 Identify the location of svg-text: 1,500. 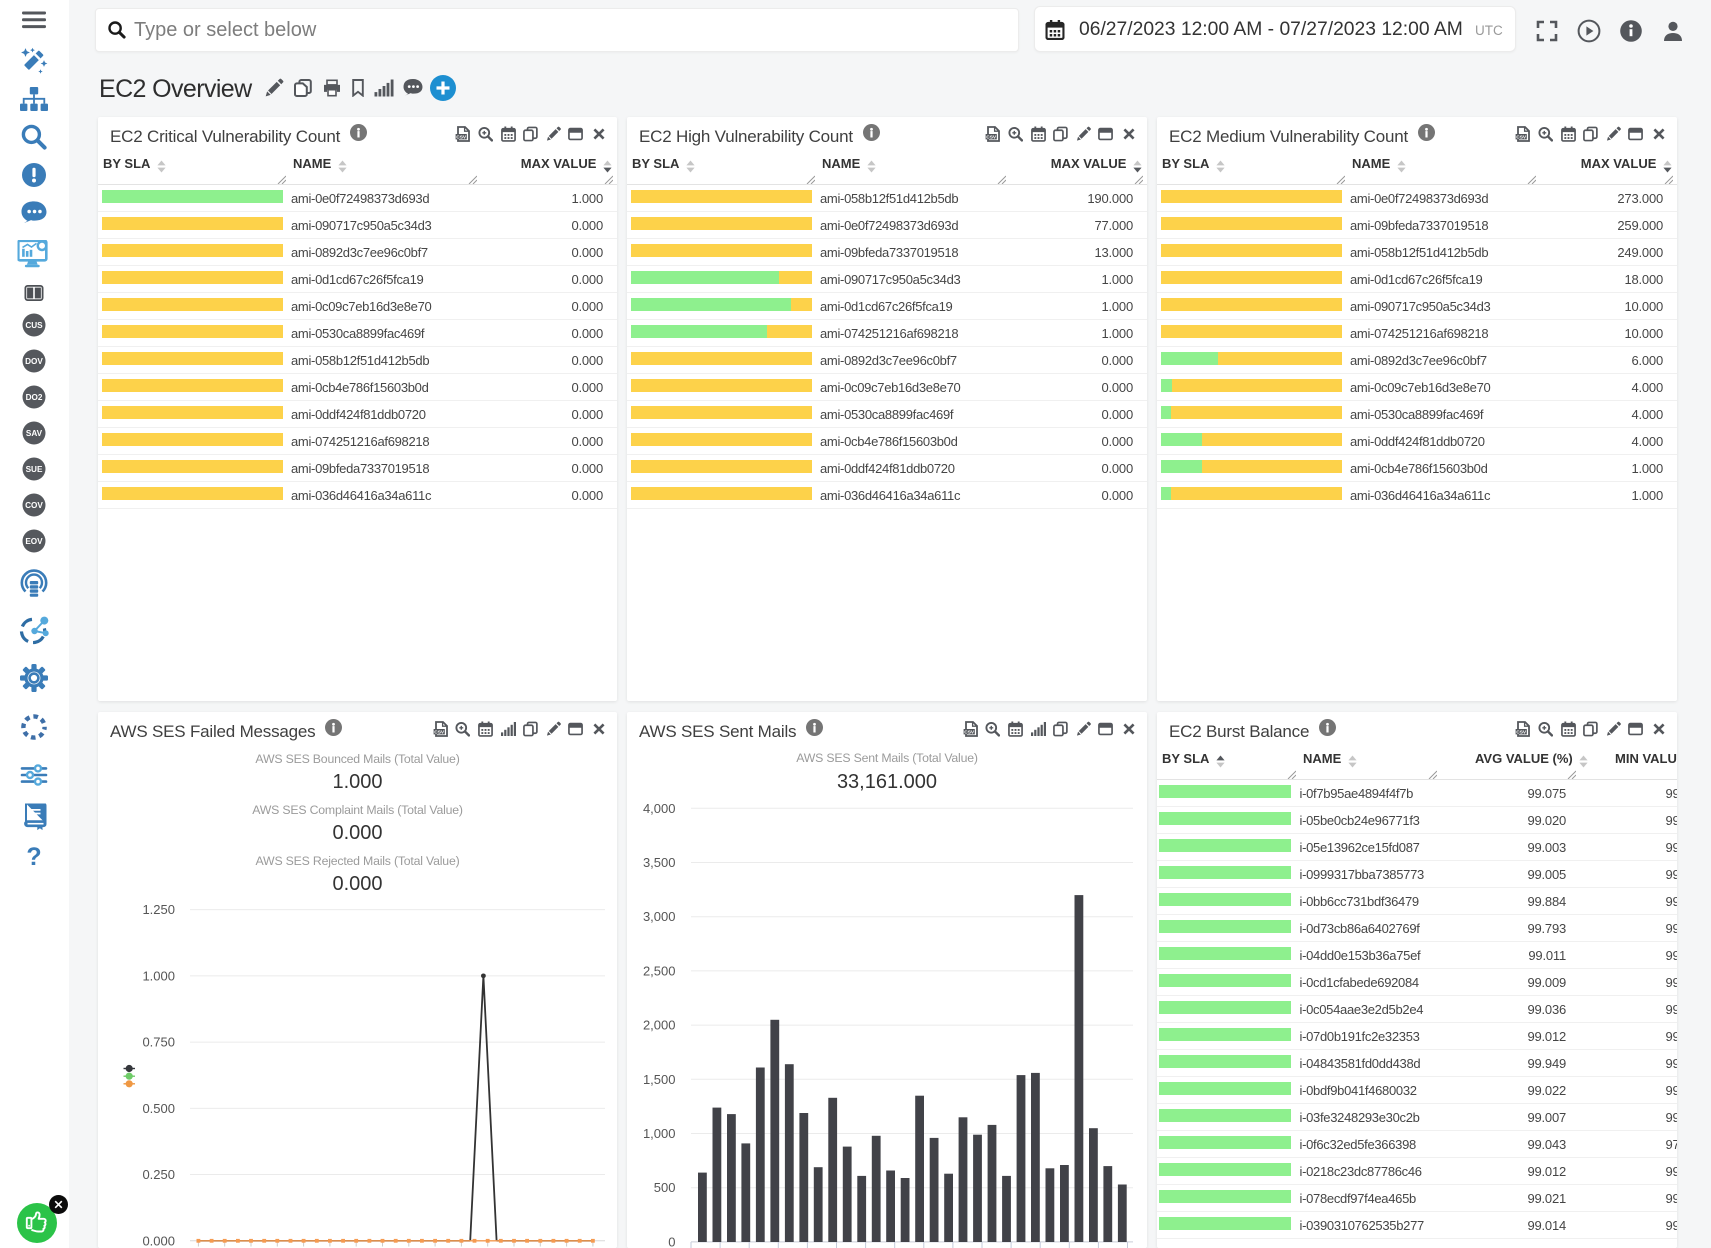
(659, 1079).